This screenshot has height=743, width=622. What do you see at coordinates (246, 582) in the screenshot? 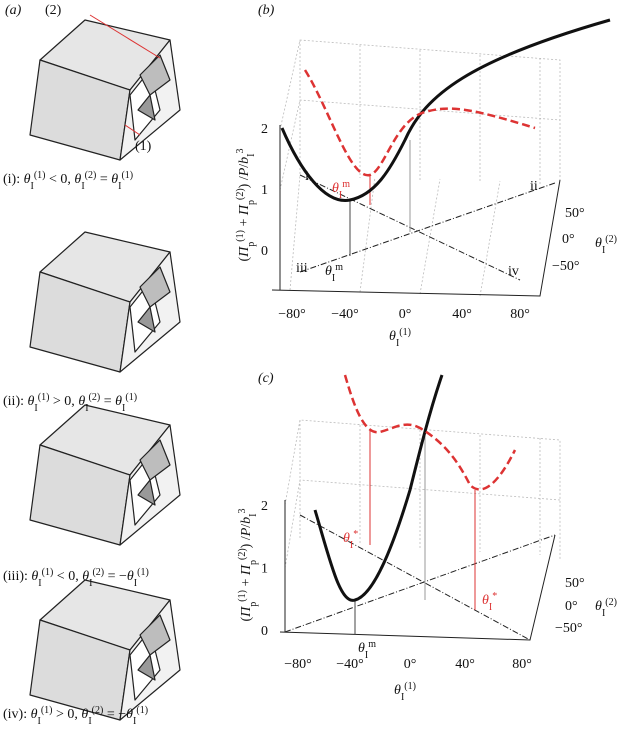
I see `text-part: +` at bounding box center [246, 582].